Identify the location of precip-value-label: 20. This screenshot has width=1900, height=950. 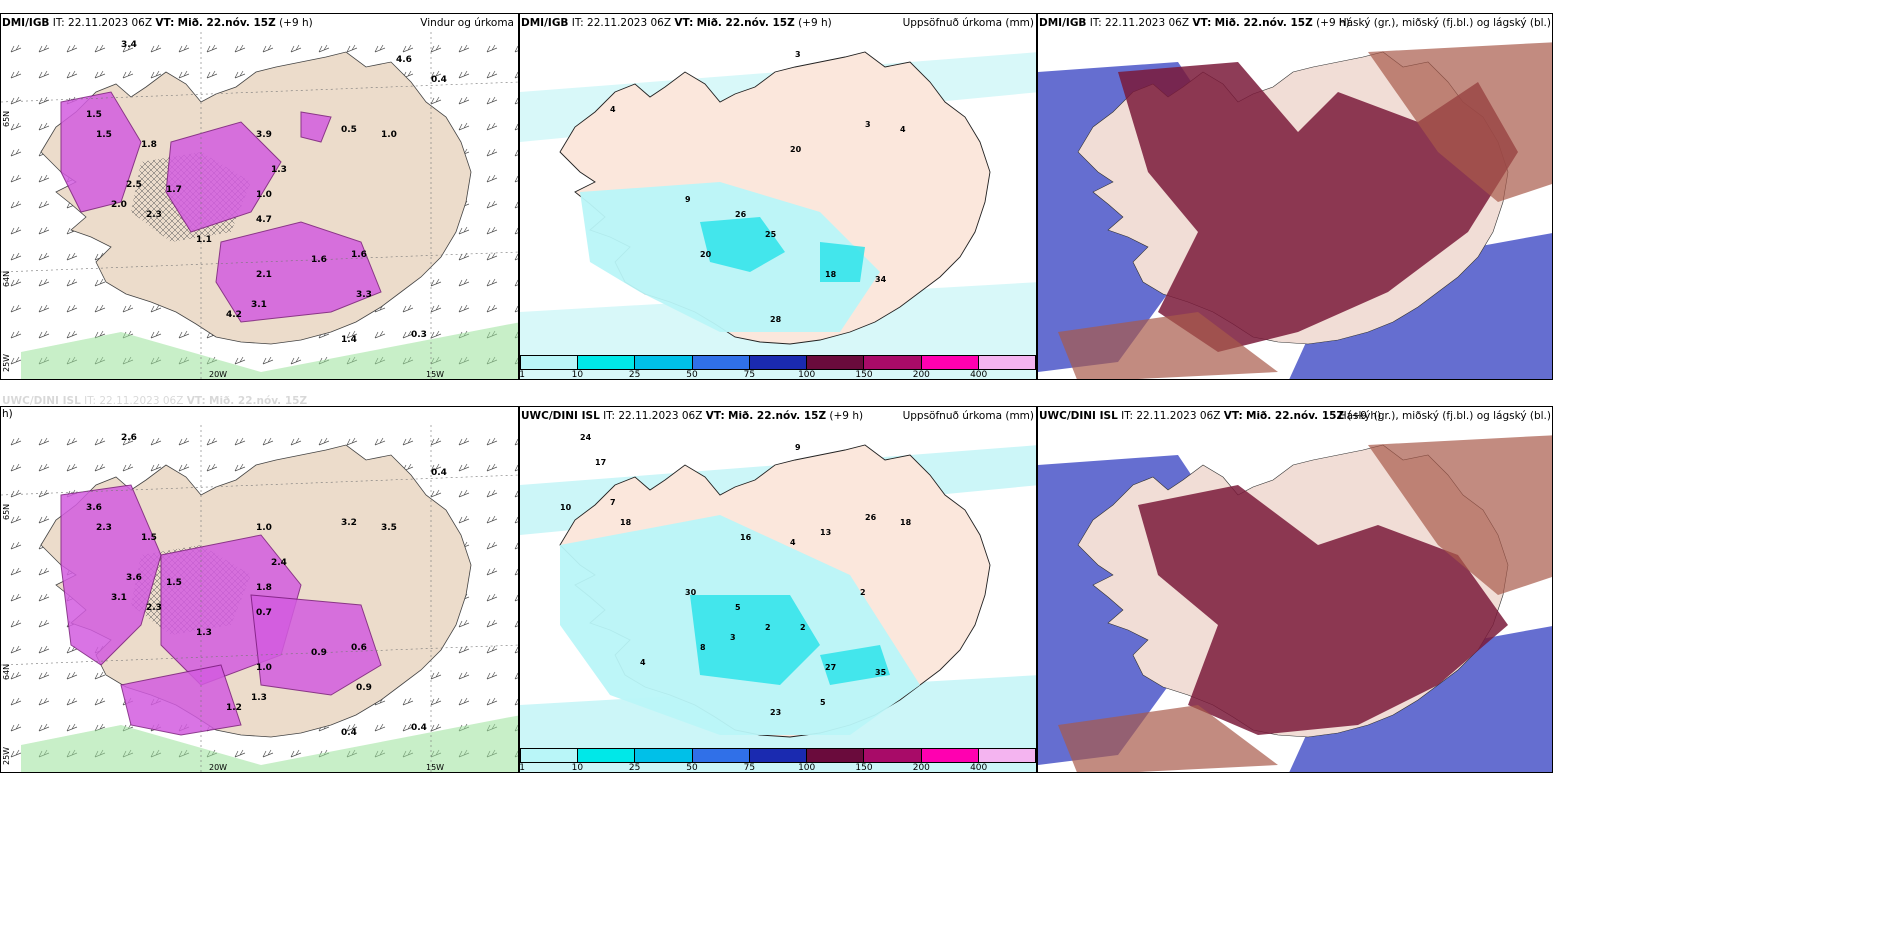
(706, 254).